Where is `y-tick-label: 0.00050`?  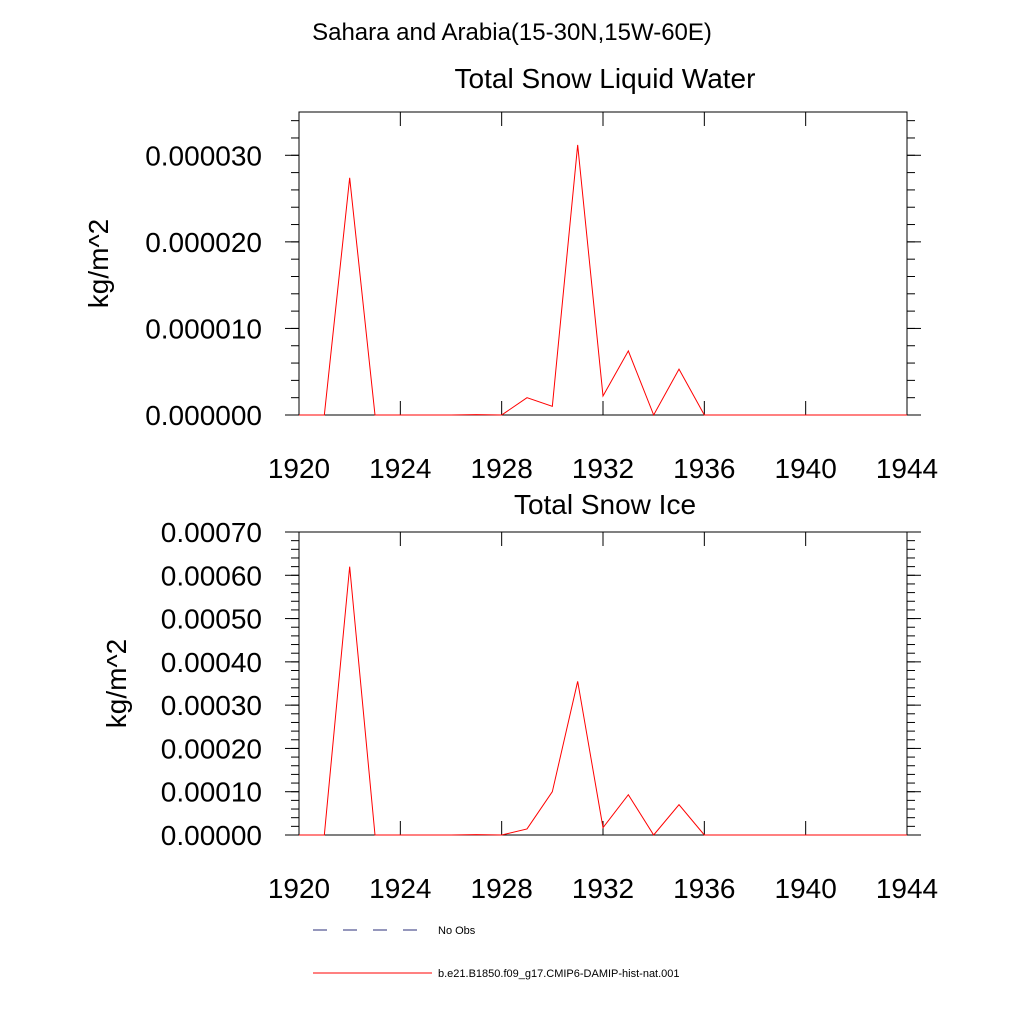
y-tick-label: 0.00050 is located at coordinates (211, 619).